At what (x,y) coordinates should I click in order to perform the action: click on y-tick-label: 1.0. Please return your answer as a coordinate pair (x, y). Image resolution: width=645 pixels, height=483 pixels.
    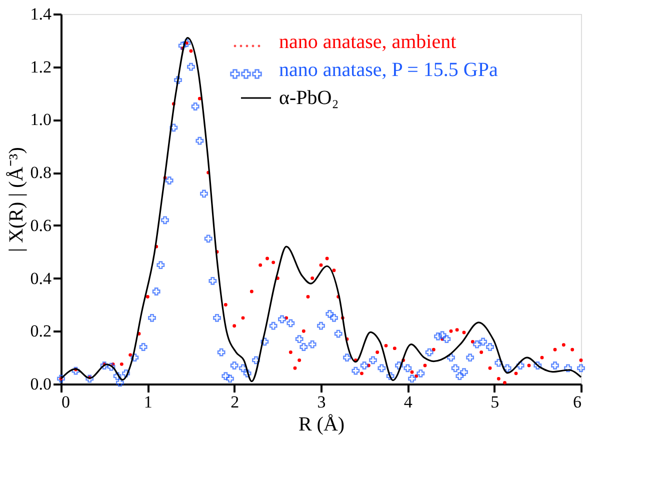
    Looking at the image, I should click on (41, 120).